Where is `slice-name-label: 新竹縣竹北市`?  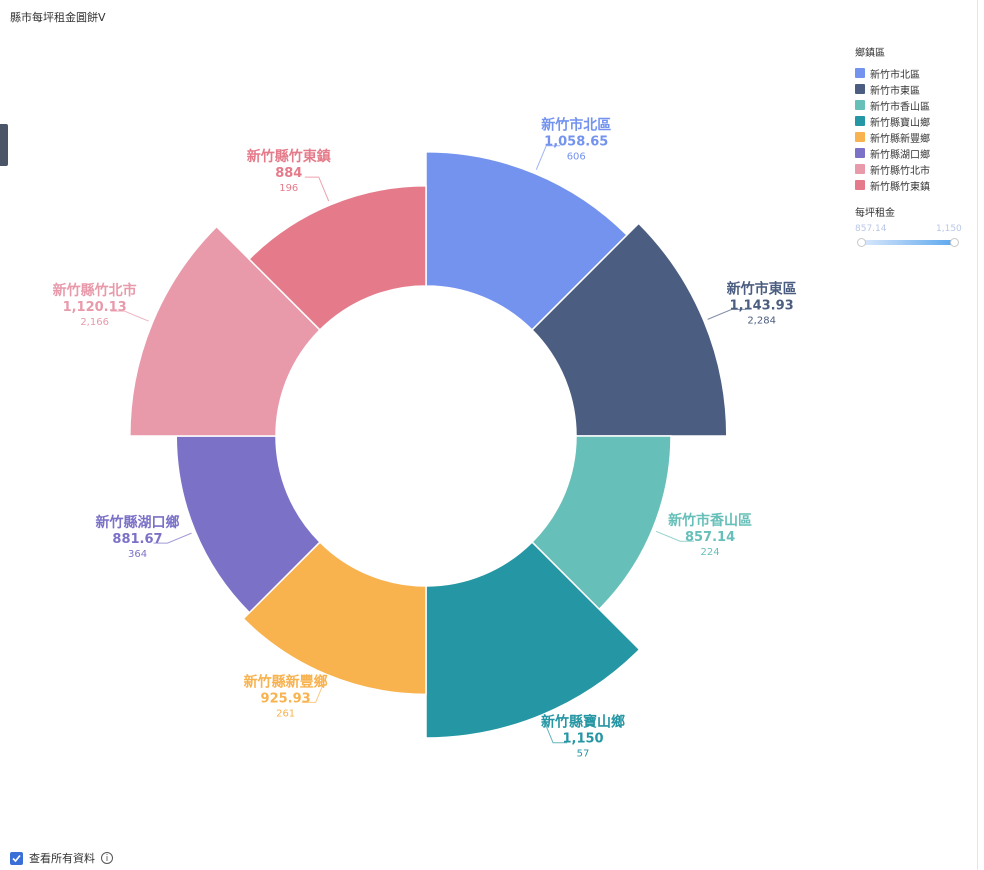
slice-name-label: 新竹縣竹北市 is located at coordinates (95, 290).